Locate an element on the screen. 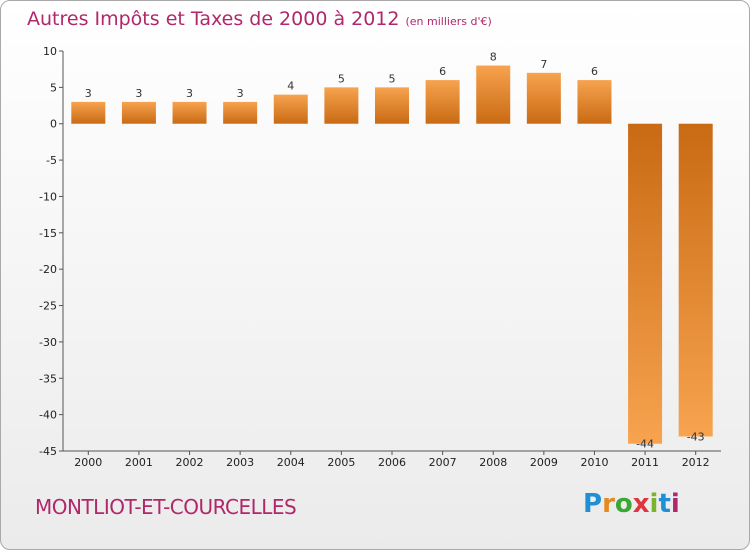  bar-2001 is located at coordinates (138, 112).